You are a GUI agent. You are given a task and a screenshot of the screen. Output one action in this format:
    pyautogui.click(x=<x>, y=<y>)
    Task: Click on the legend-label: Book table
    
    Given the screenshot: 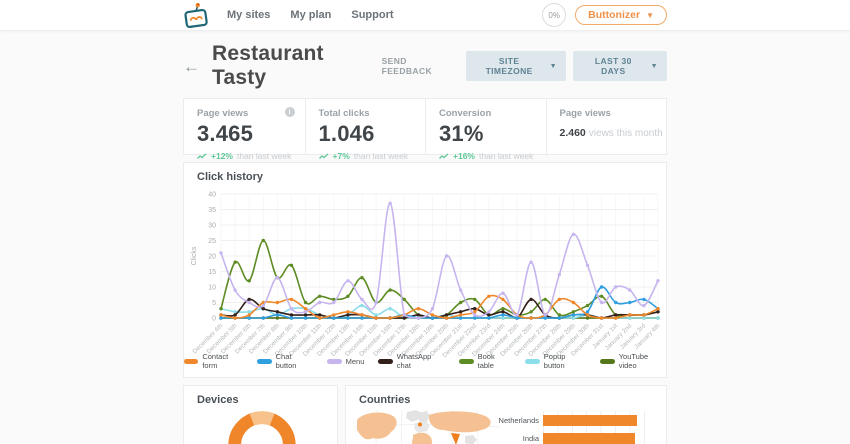 What is the action you would take?
    pyautogui.click(x=486, y=361)
    